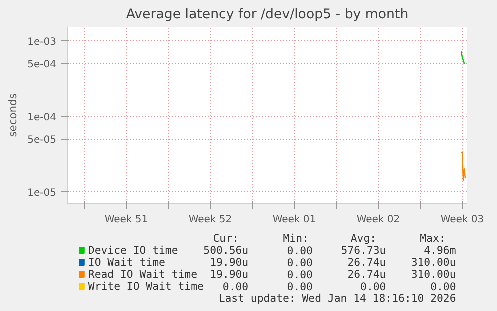  What do you see at coordinates (146, 286) in the screenshot?
I see `legend-label: Write IO Wait time` at bounding box center [146, 286].